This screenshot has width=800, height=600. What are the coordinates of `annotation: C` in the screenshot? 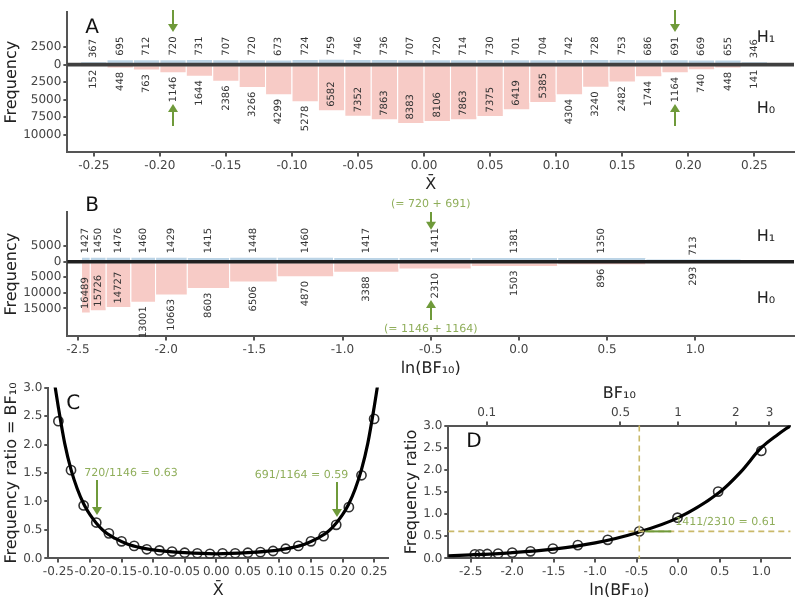 It's located at (73, 403).